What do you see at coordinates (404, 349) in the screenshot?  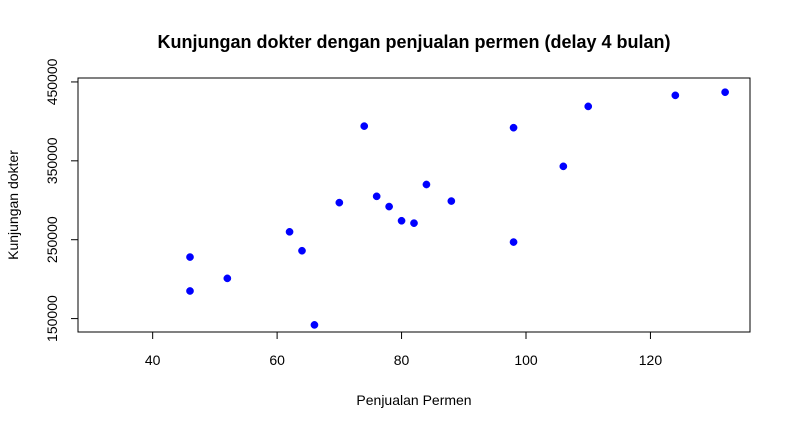 I see `x-axis: 40 60 80 100 120` at bounding box center [404, 349].